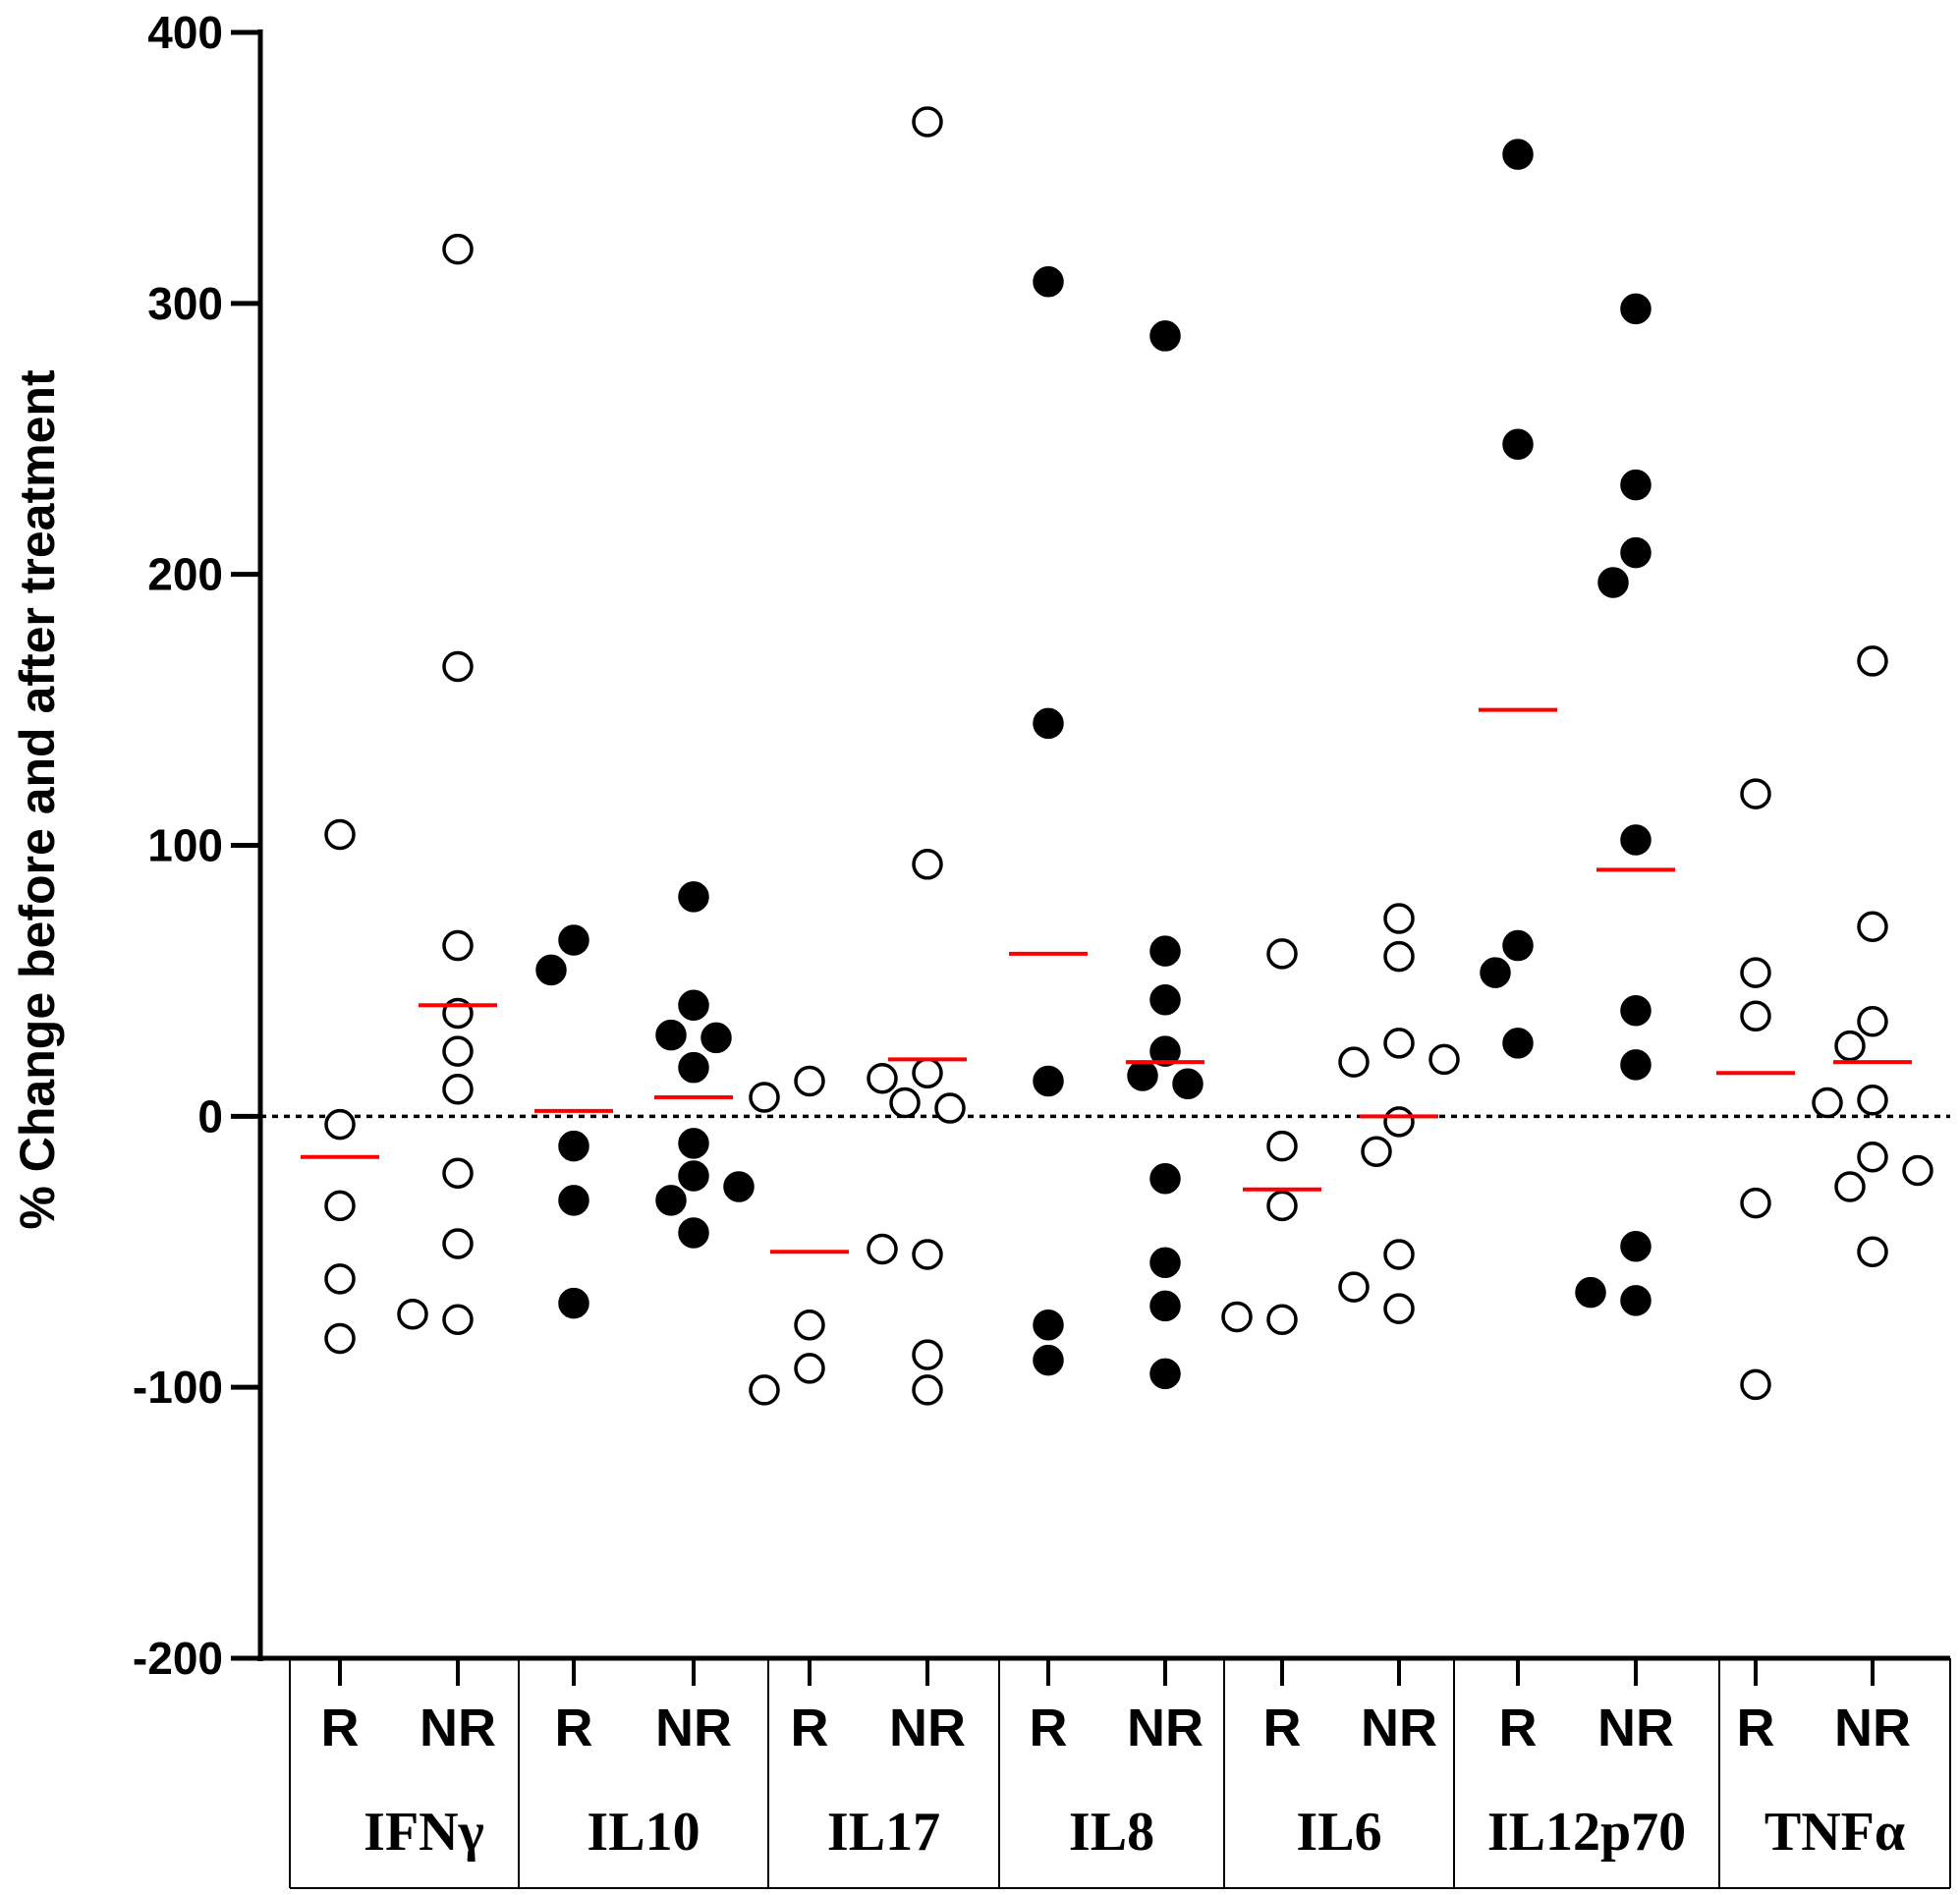 This screenshot has width=1960, height=1895. What do you see at coordinates (178, 1387) in the screenshot?
I see `y-tick-label: -100` at bounding box center [178, 1387].